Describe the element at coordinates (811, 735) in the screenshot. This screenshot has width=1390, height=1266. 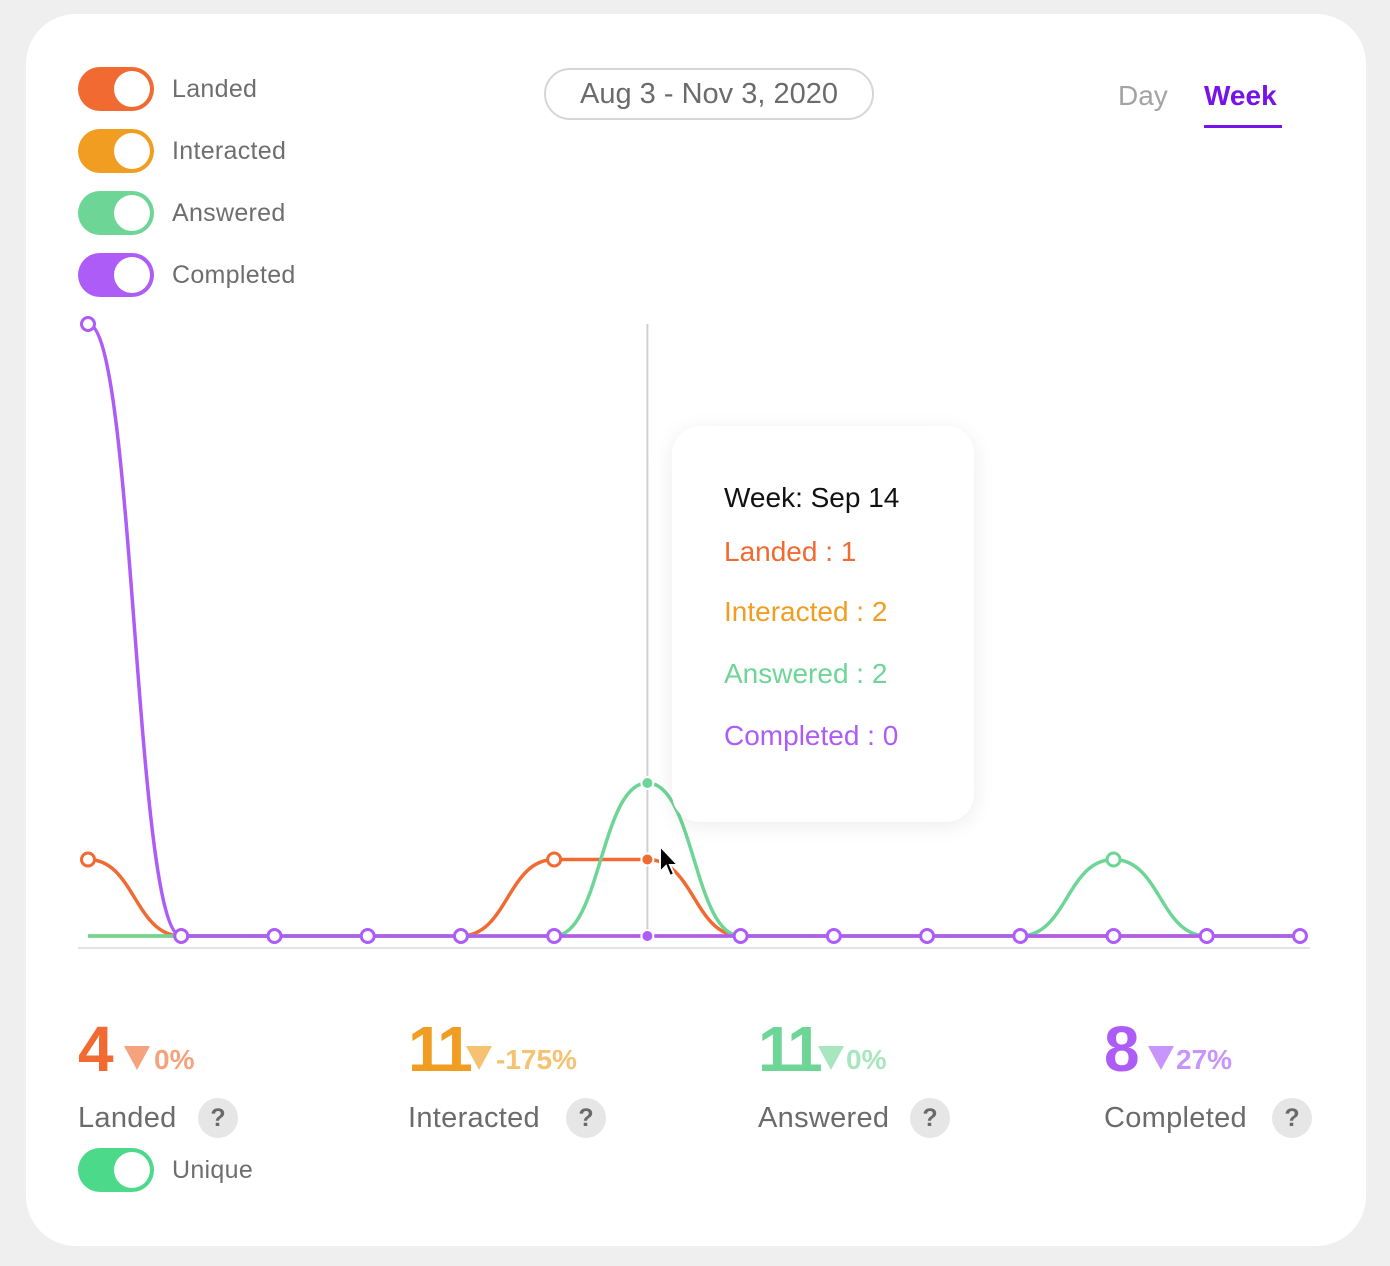
I see `tooltip-completed: Completed : 0` at that location.